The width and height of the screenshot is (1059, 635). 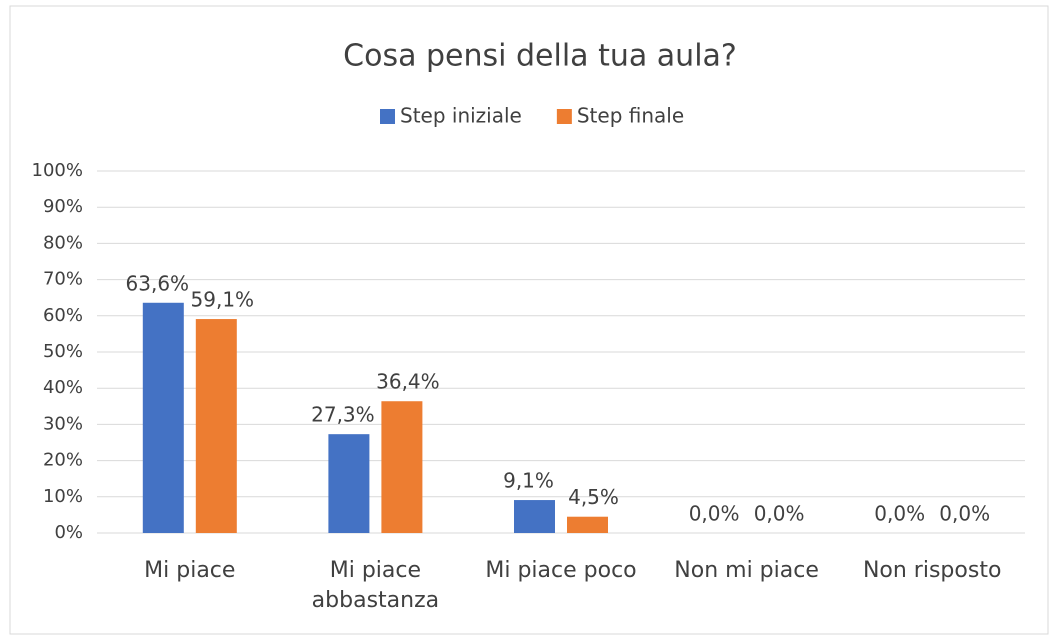 What do you see at coordinates (158, 283) in the screenshot?
I see `value-label: 63,6%` at bounding box center [158, 283].